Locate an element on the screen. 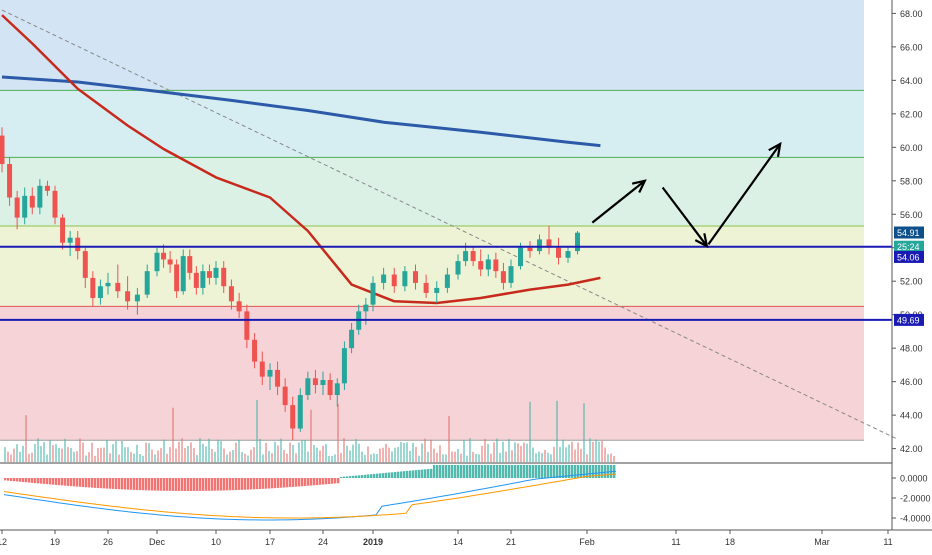 Image resolution: width=932 pixels, height=555 pixels. price-label-bg is located at coordinates (909, 256).